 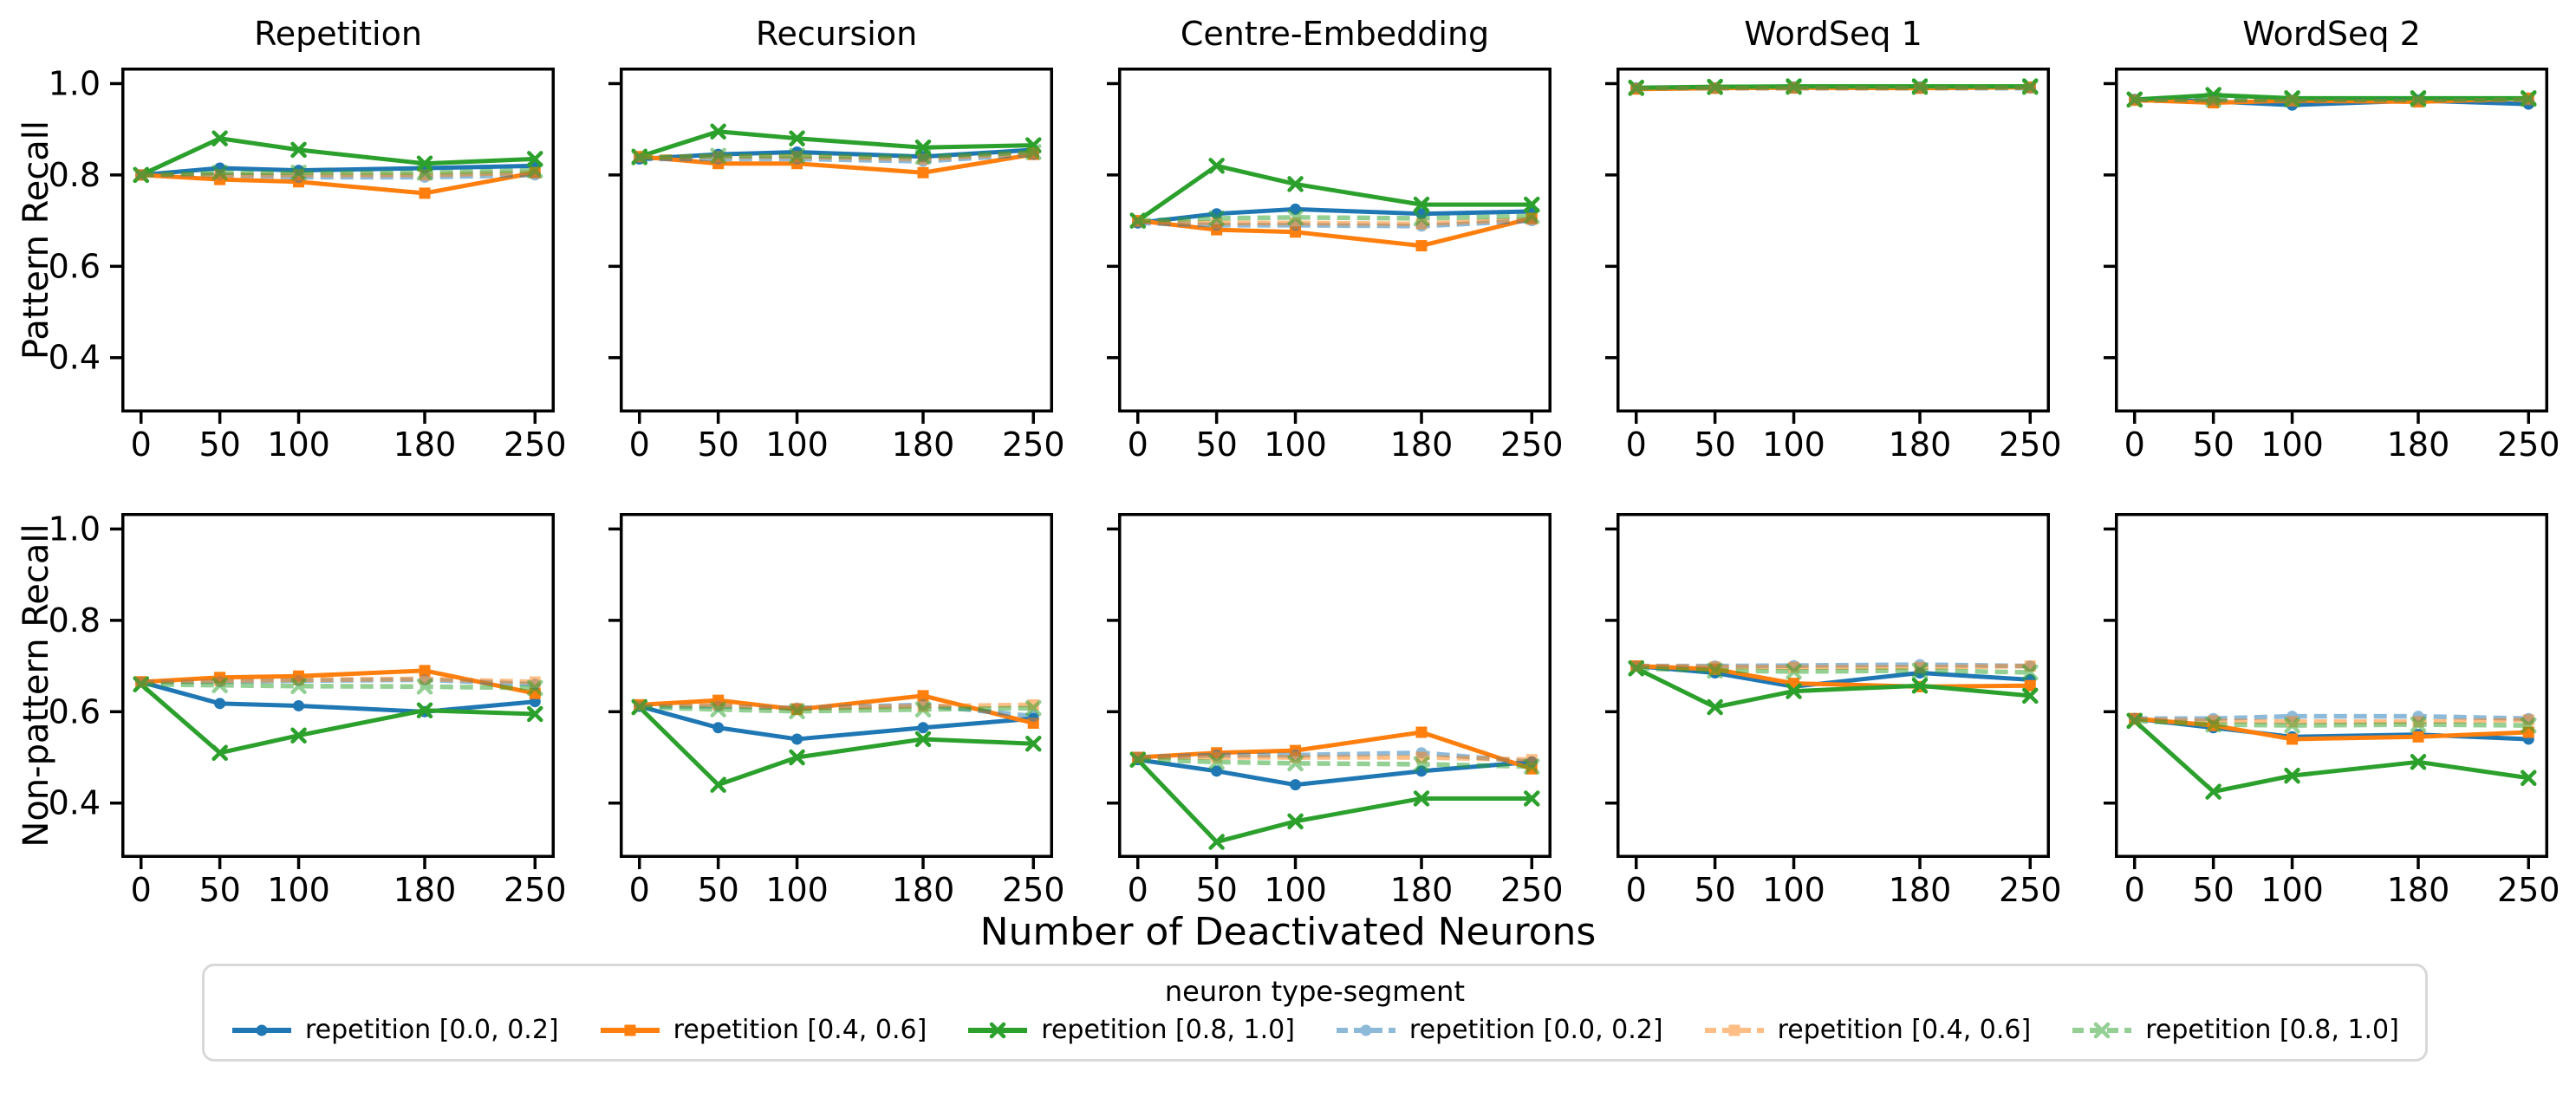 What do you see at coordinates (60, 180) in the screenshot?
I see `y-axis-label-cell: Pattern Recall` at bounding box center [60, 180].